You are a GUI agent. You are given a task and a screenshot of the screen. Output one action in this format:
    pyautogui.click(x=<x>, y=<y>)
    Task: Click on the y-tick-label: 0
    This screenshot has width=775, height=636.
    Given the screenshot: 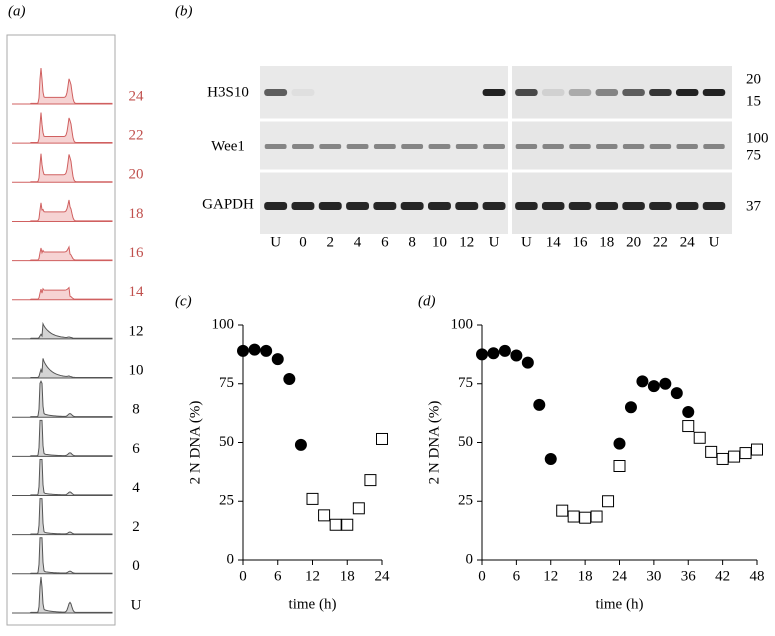 What is the action you would take?
    pyautogui.click(x=231, y=559)
    